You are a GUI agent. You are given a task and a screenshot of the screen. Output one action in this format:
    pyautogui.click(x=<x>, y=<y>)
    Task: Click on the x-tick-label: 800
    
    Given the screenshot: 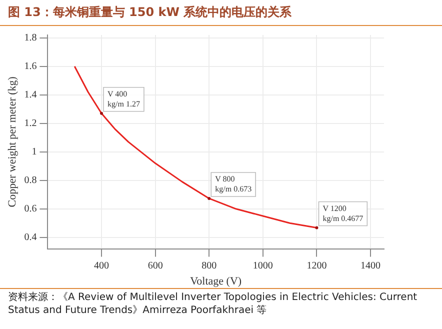 What is the action you would take?
    pyautogui.click(x=209, y=266)
    